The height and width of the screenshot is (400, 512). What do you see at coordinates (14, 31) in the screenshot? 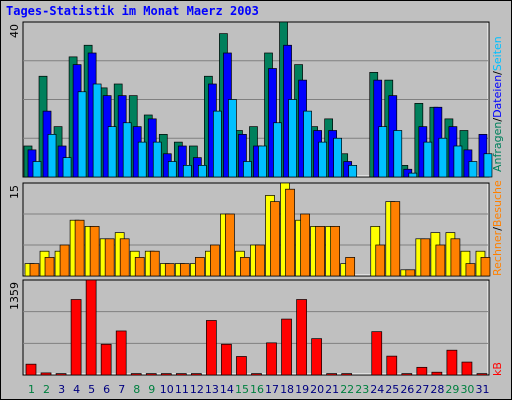
I see `y-axis-max-label-1: 40` at bounding box center [14, 31].